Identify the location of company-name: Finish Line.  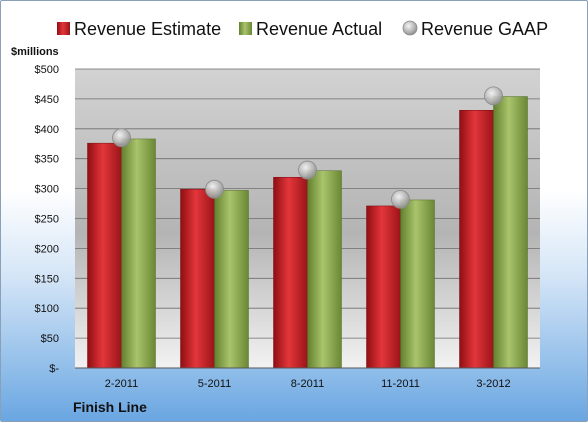
(110, 407).